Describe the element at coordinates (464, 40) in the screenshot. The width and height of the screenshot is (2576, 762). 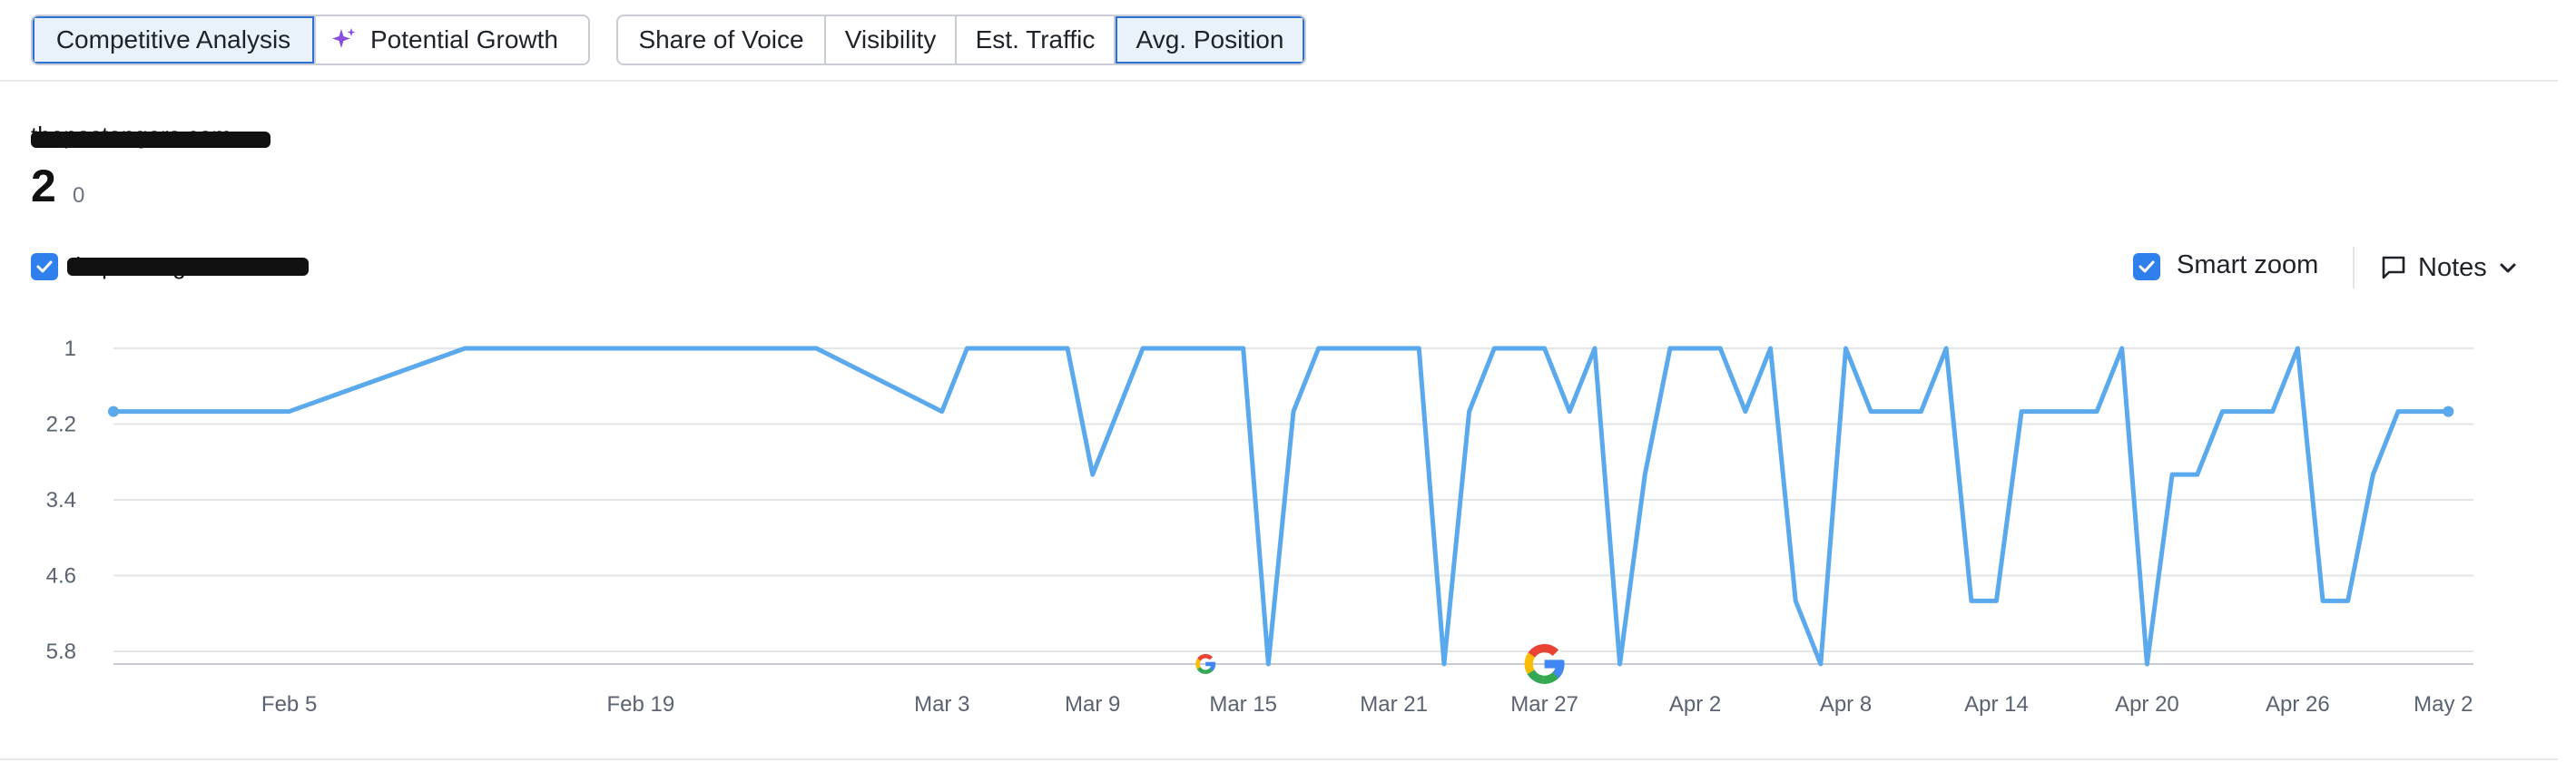
I see `potential-growth-label: Potential Growth` at that location.